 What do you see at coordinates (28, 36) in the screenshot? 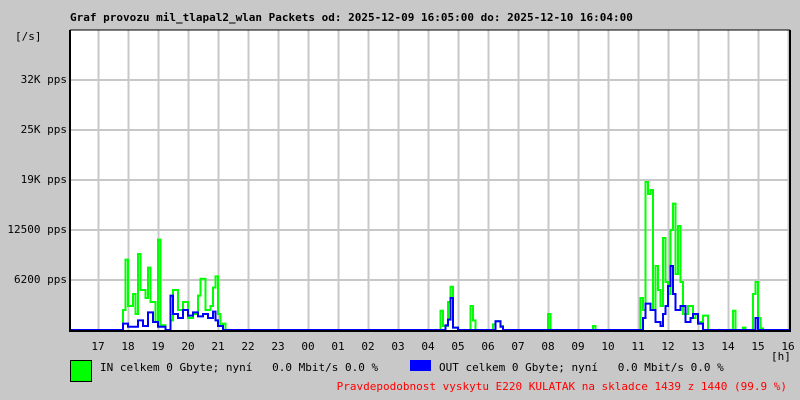
I see `y-axis-unit: [/s]` at bounding box center [28, 36].